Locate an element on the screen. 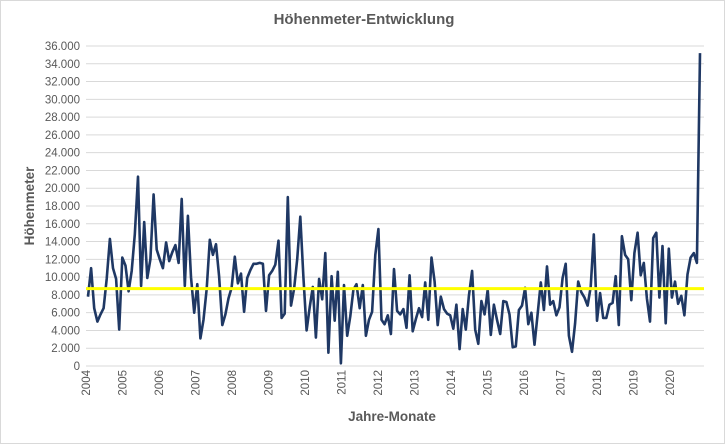  x-tick-label: 2011 is located at coordinates (342, 382).